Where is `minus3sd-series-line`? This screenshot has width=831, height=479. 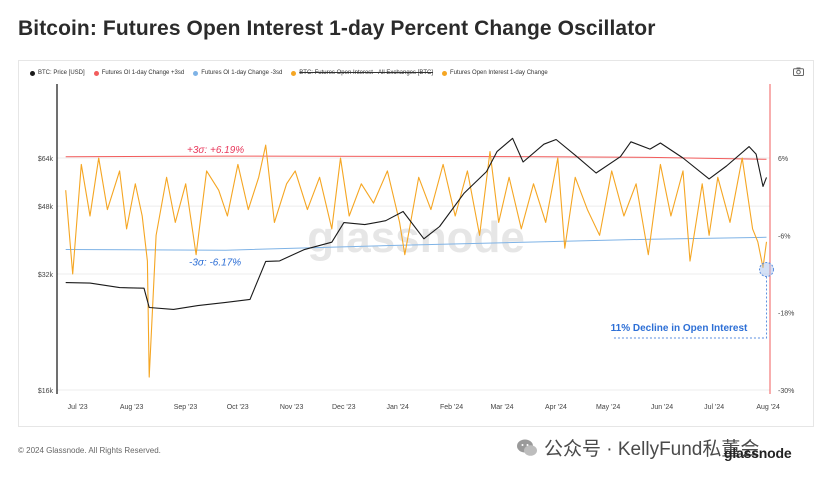 minus3sd-series-line is located at coordinates (416, 243).